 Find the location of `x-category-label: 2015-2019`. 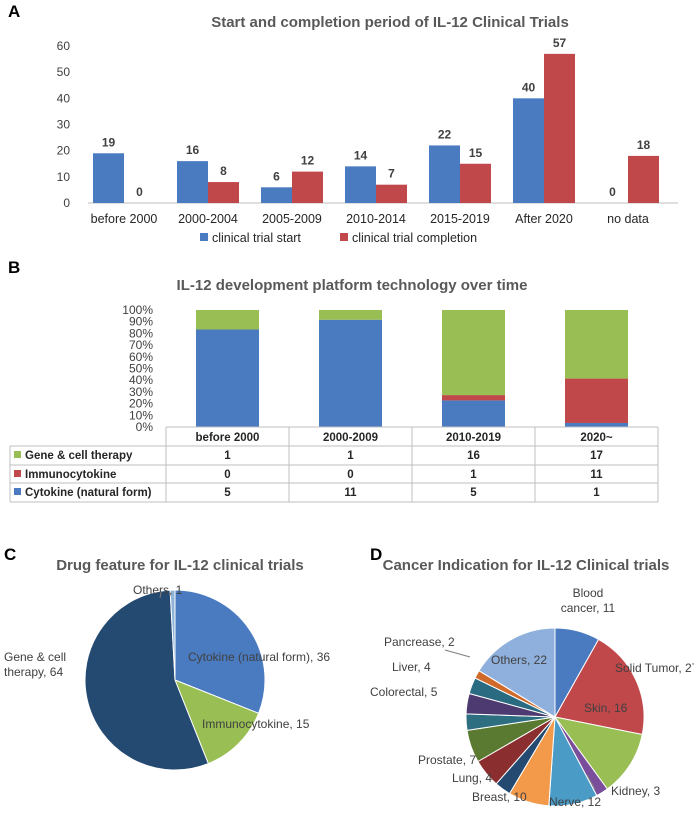

x-category-label: 2015-2019 is located at coordinates (460, 219).